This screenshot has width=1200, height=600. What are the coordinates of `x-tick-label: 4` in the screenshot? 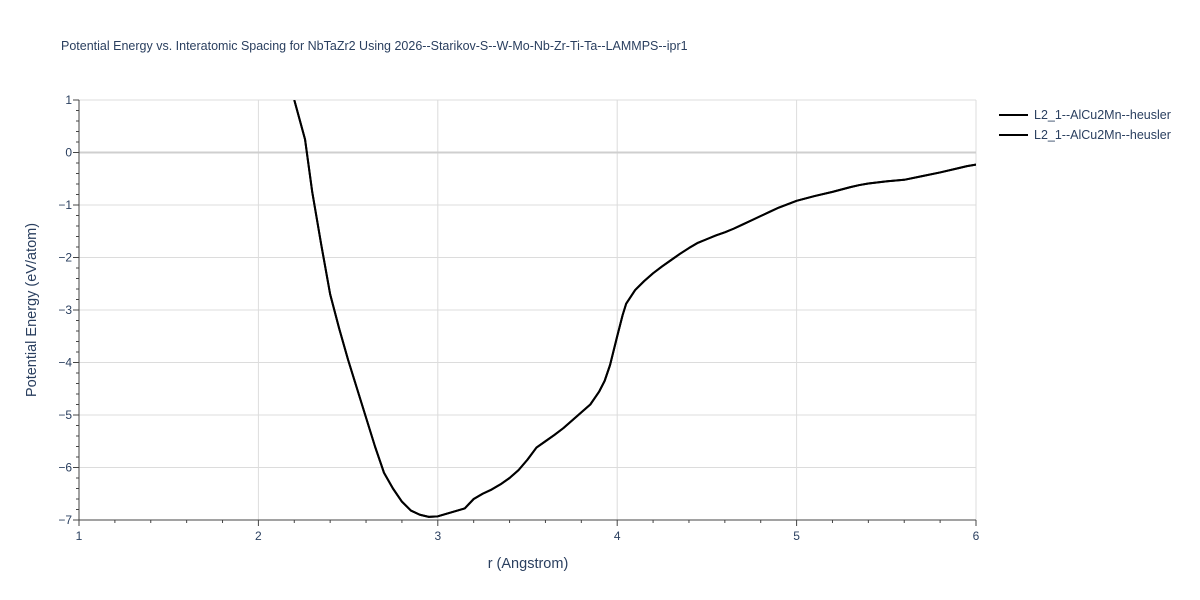 It's located at (617, 536).